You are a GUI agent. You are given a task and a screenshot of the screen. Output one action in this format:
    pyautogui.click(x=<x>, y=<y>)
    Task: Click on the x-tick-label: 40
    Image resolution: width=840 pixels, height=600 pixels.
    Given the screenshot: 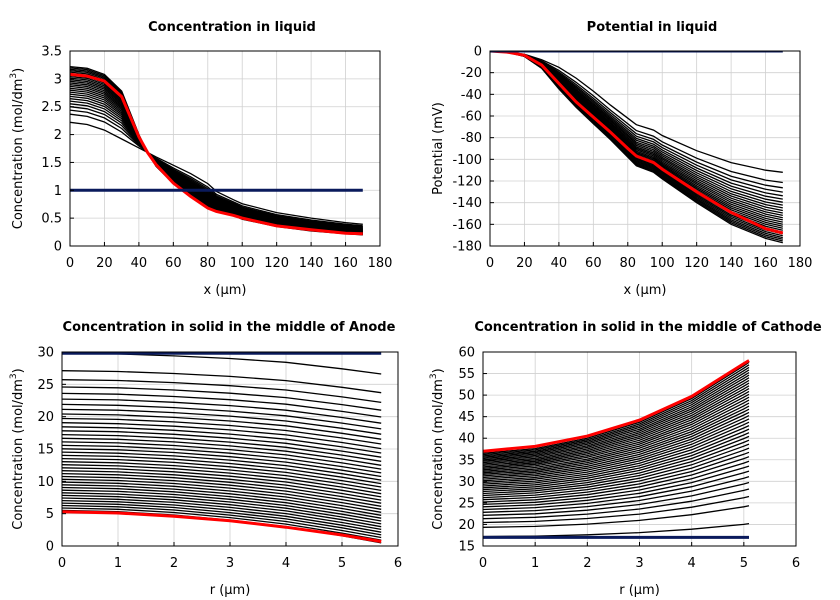 What is the action you would take?
    pyautogui.click(x=559, y=263)
    